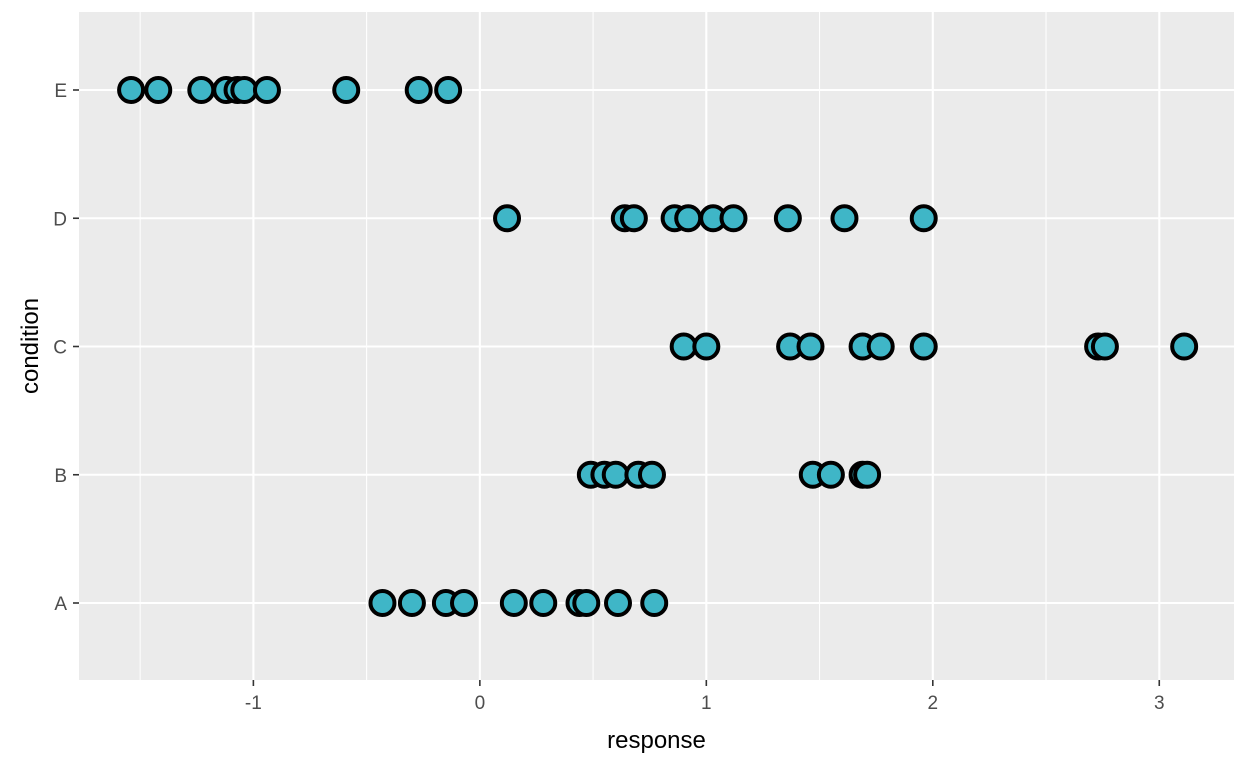  What do you see at coordinates (706, 703) in the screenshot?
I see `x-tick-label: 1` at bounding box center [706, 703].